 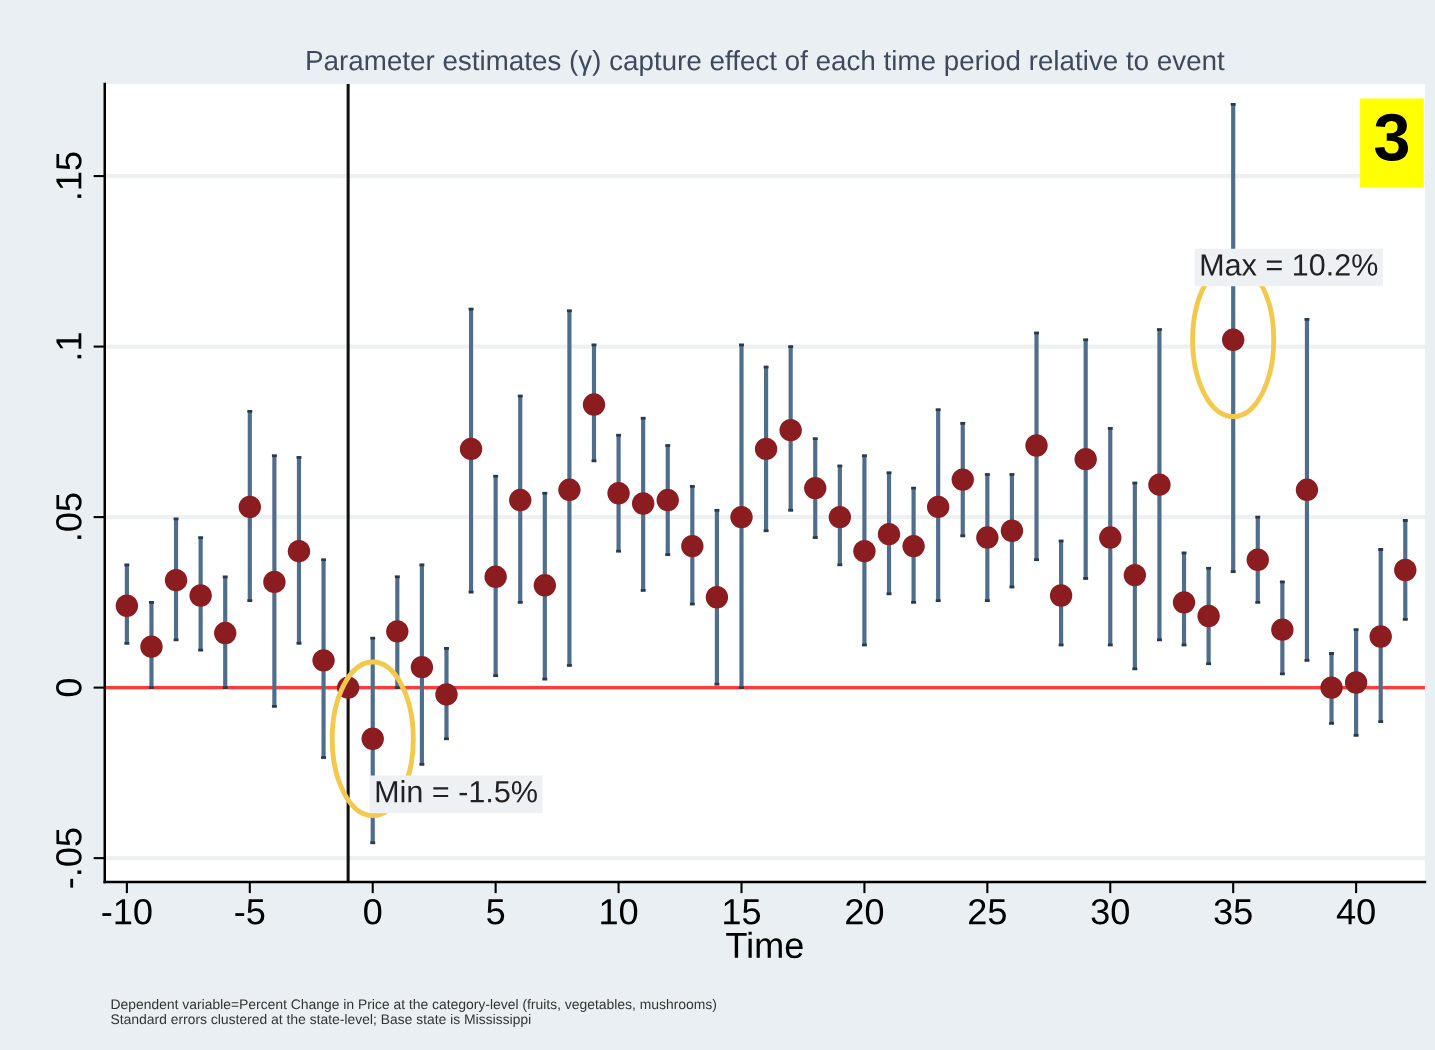 I want to click on x-axis-title: Time, so click(x=764, y=945).